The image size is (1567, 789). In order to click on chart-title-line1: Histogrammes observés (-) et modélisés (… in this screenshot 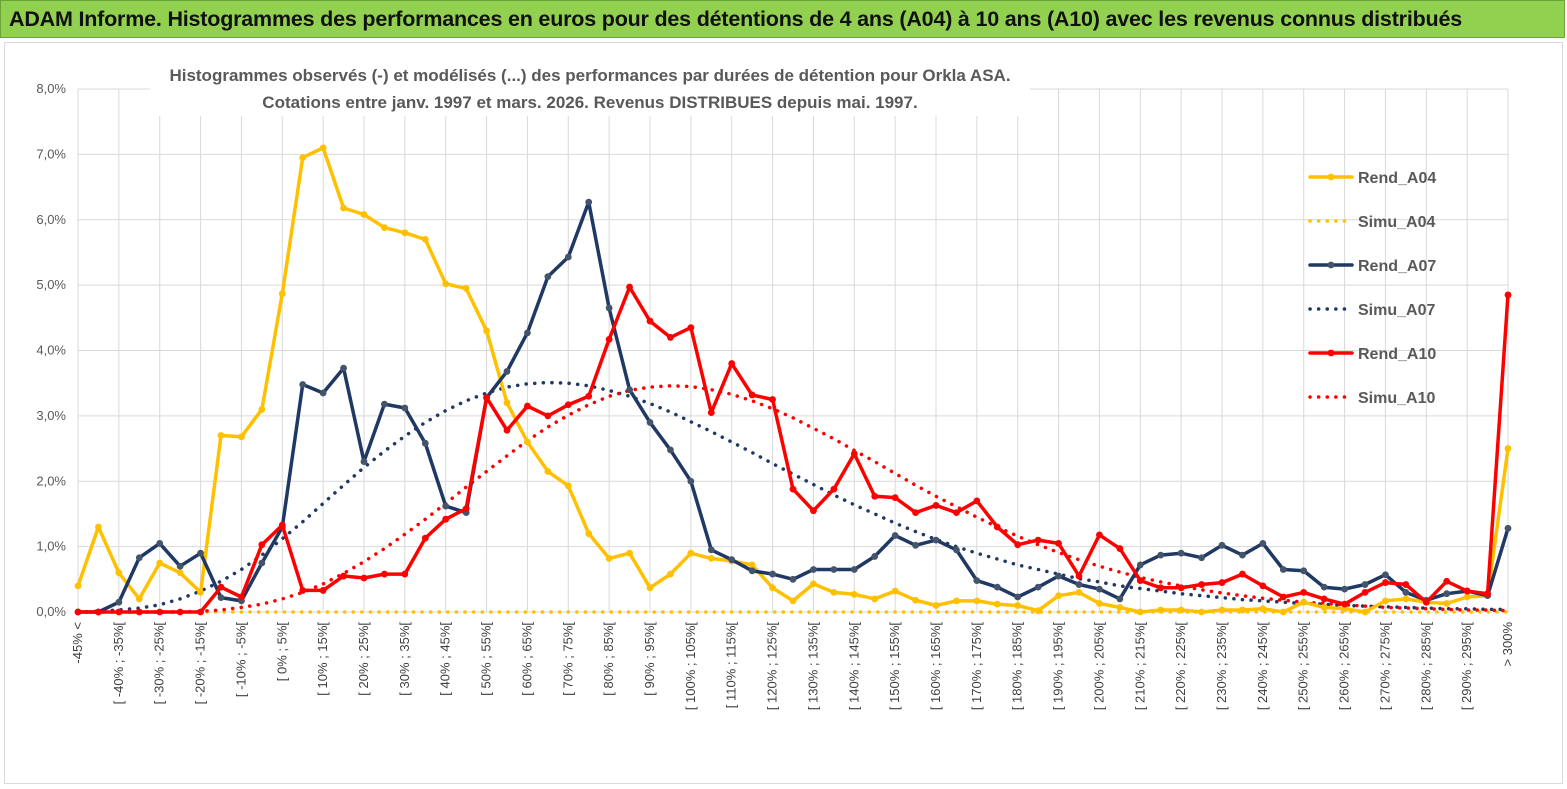, I will do `click(589, 75)`.